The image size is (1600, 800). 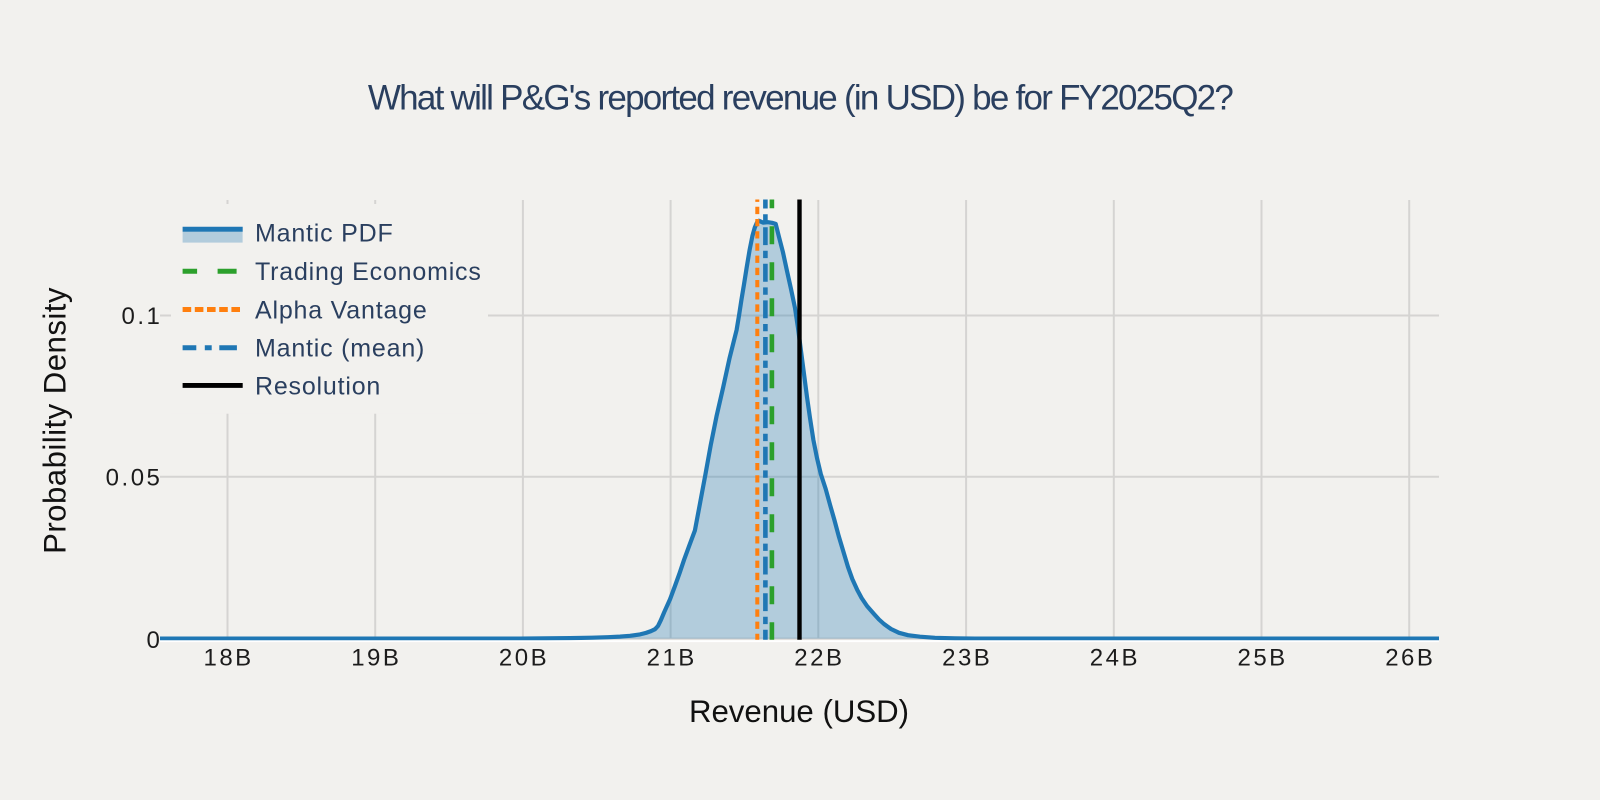 I want to click on svg-text: 0.05, so click(x=134, y=478).